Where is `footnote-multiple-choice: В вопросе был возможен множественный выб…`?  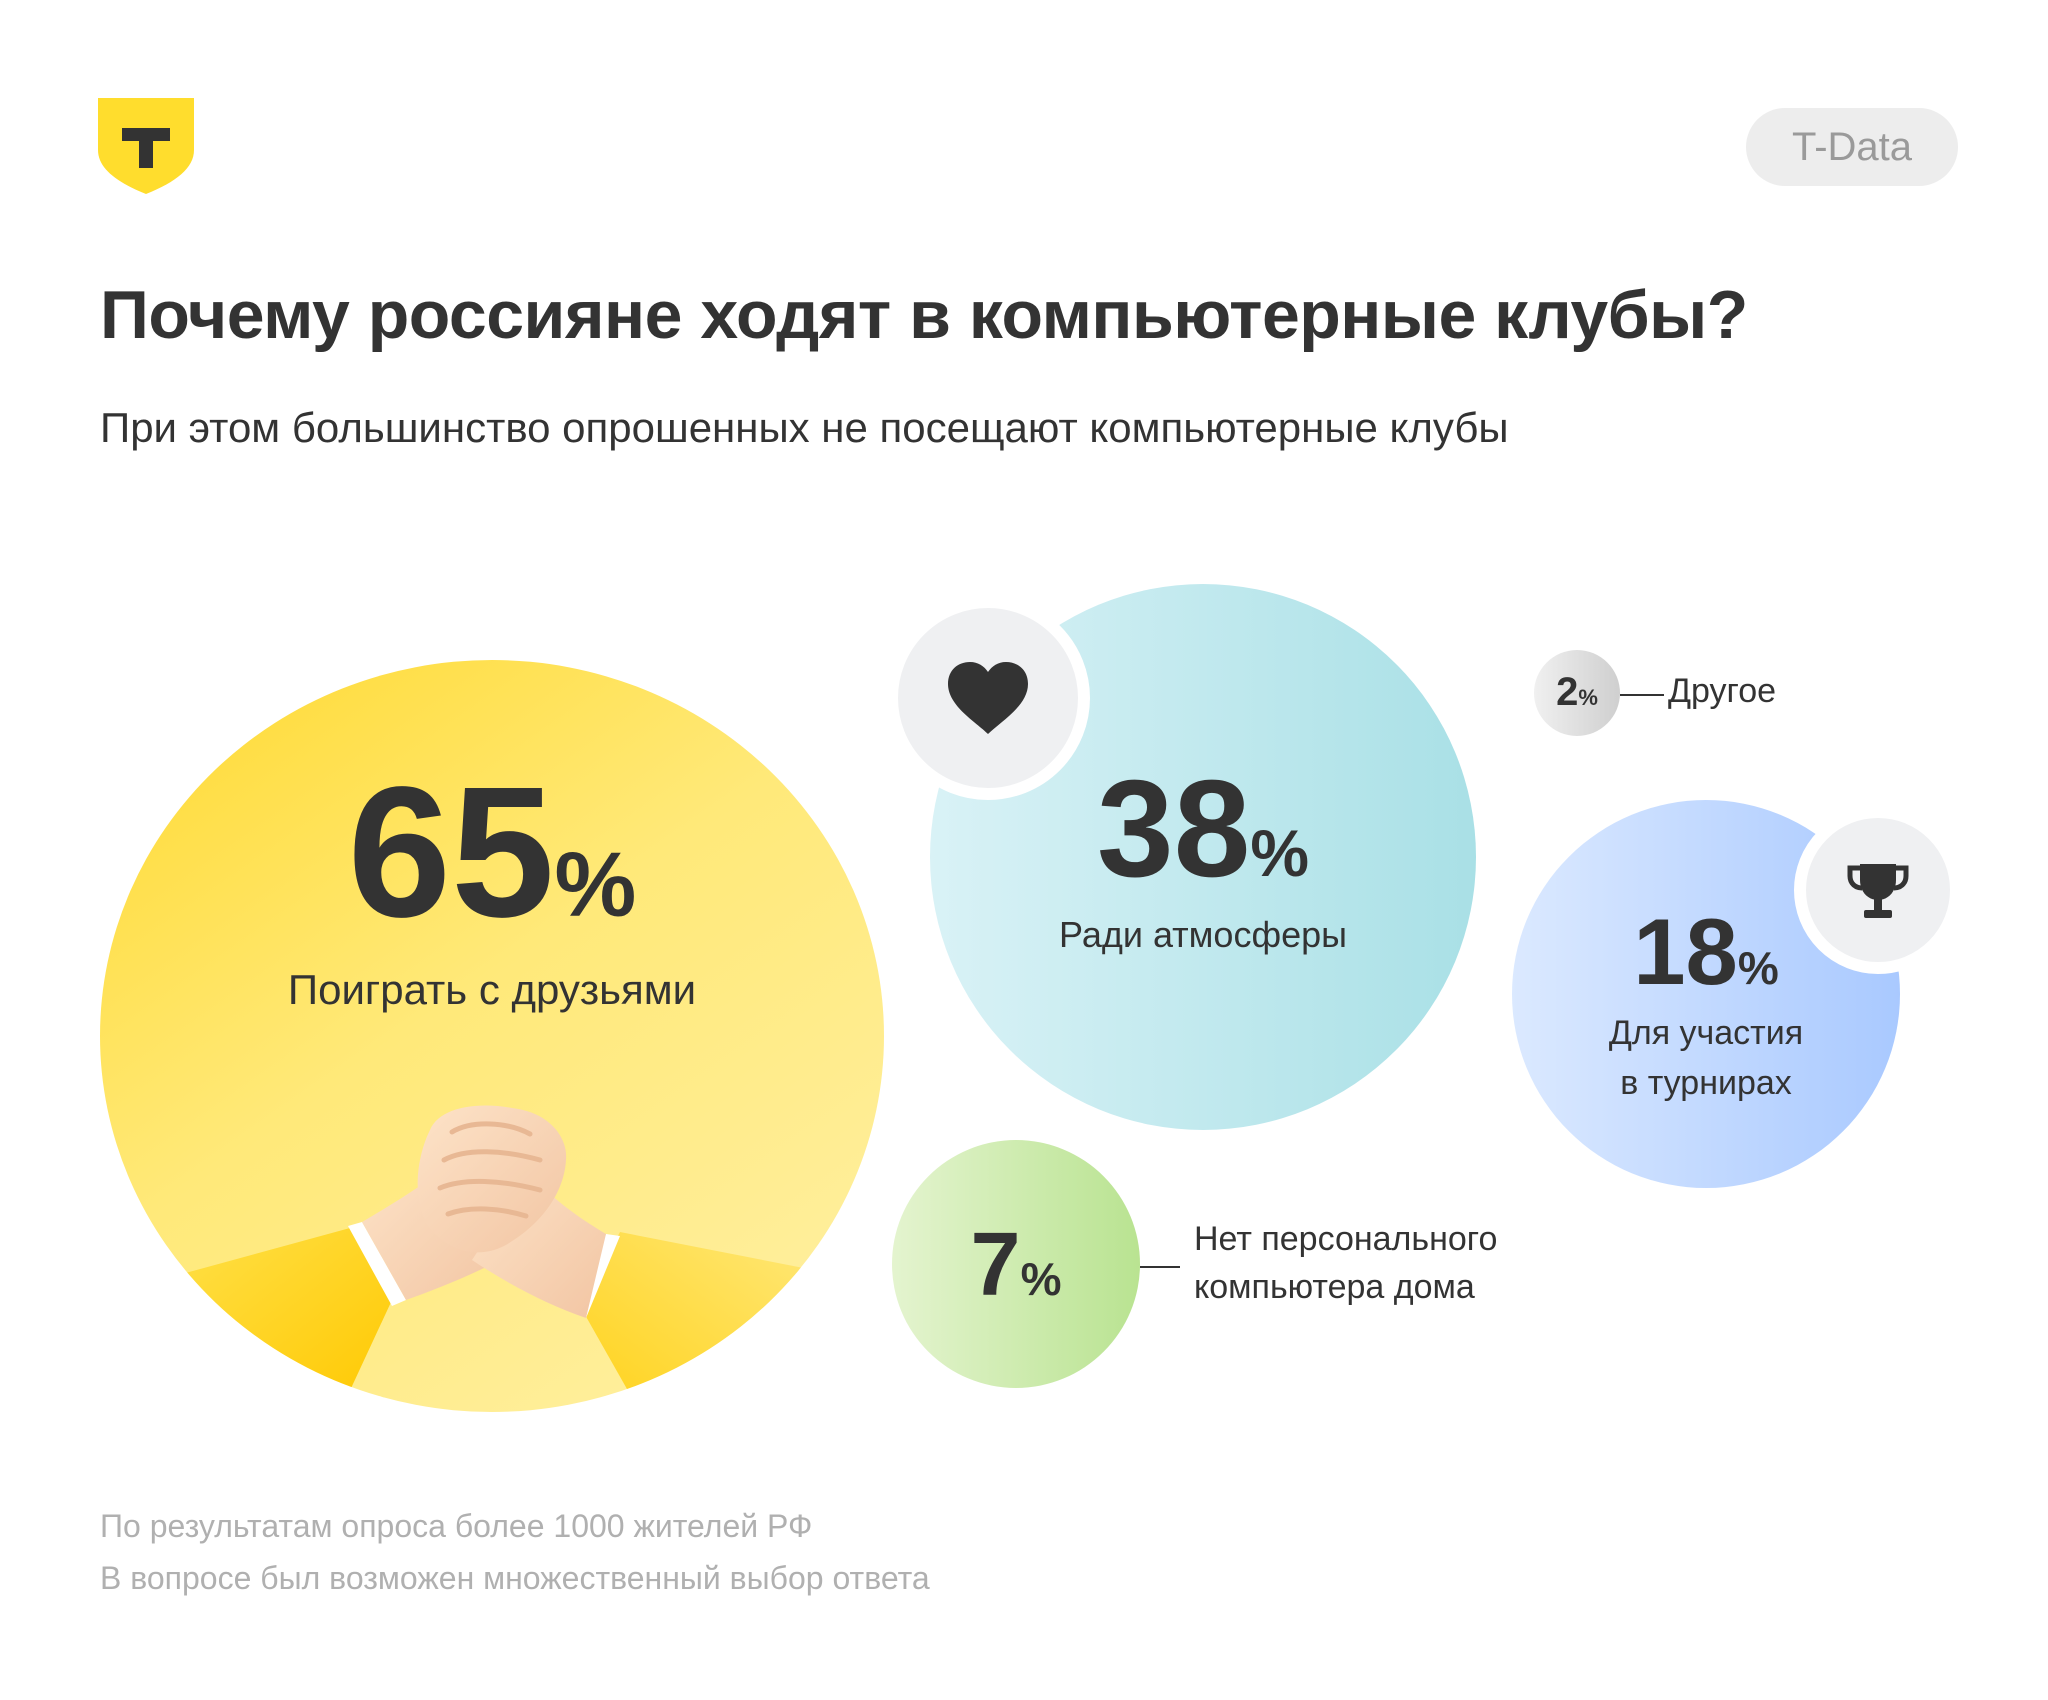 footnote-multiple-choice: В вопросе был возможен множественный выб… is located at coordinates (515, 1578).